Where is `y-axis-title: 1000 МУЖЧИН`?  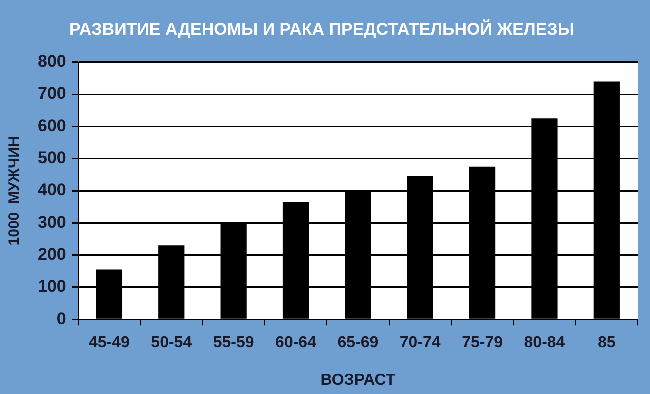 y-axis-title: 1000 МУЖЧИН is located at coordinates (15, 191).